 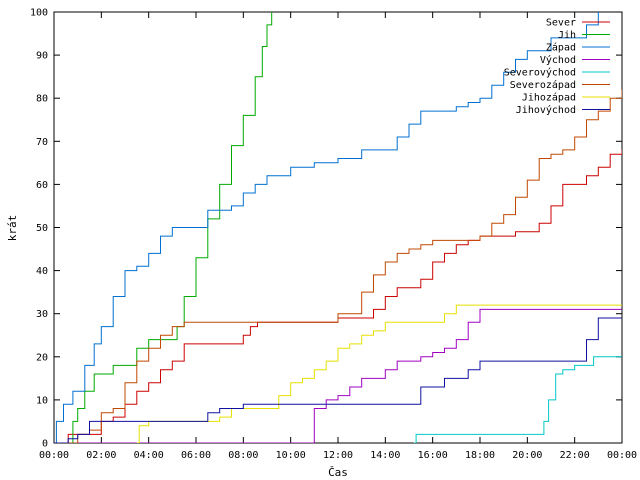 What do you see at coordinates (12, 228) in the screenshot?
I see `y-axis-title: krát` at bounding box center [12, 228].